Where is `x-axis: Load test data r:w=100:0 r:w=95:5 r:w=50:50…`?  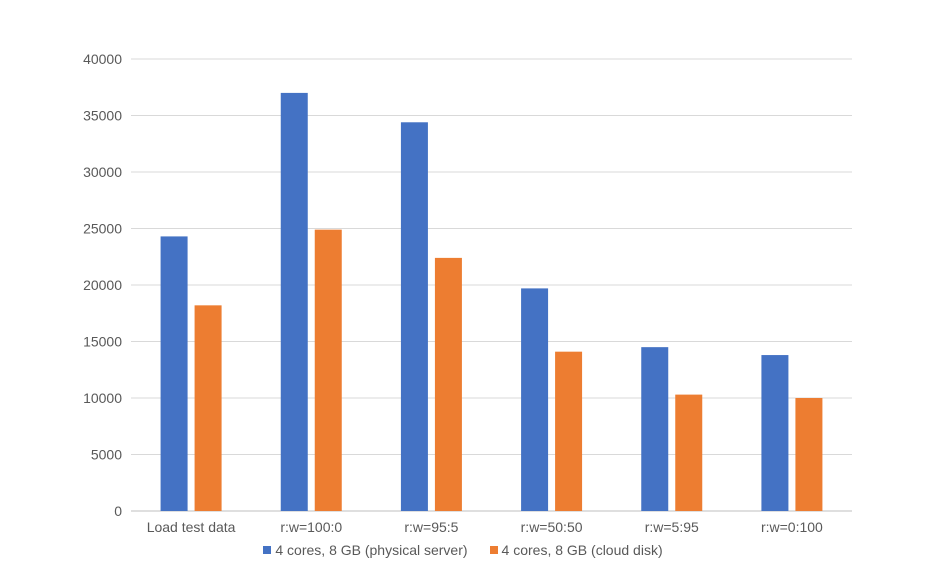 x-axis: Load test data r:w=100:0 r:w=95:5 r:w=50:50… is located at coordinates (485, 527).